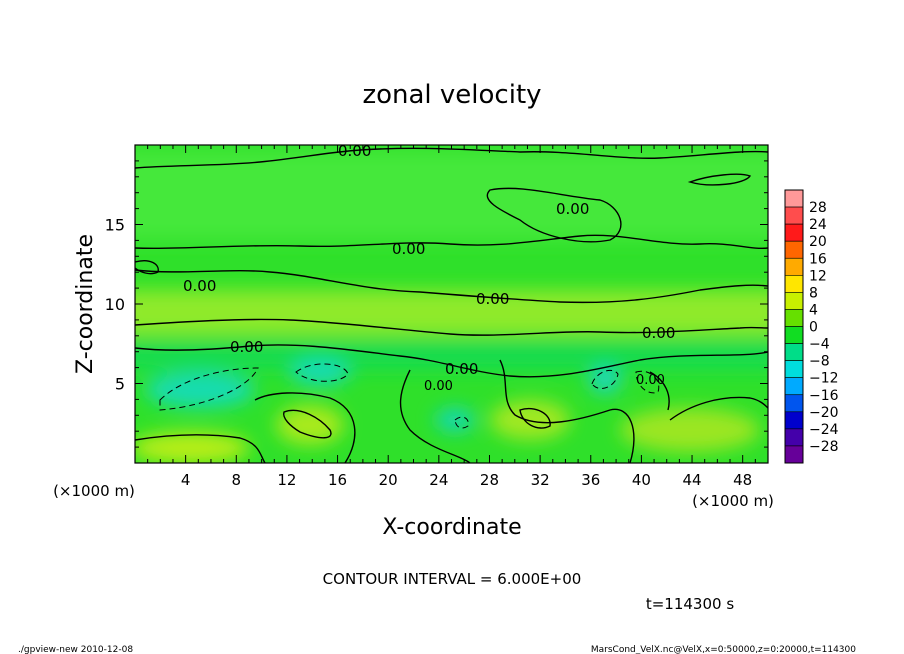  I want to click on contour-lines-negative, so click(409, 396).